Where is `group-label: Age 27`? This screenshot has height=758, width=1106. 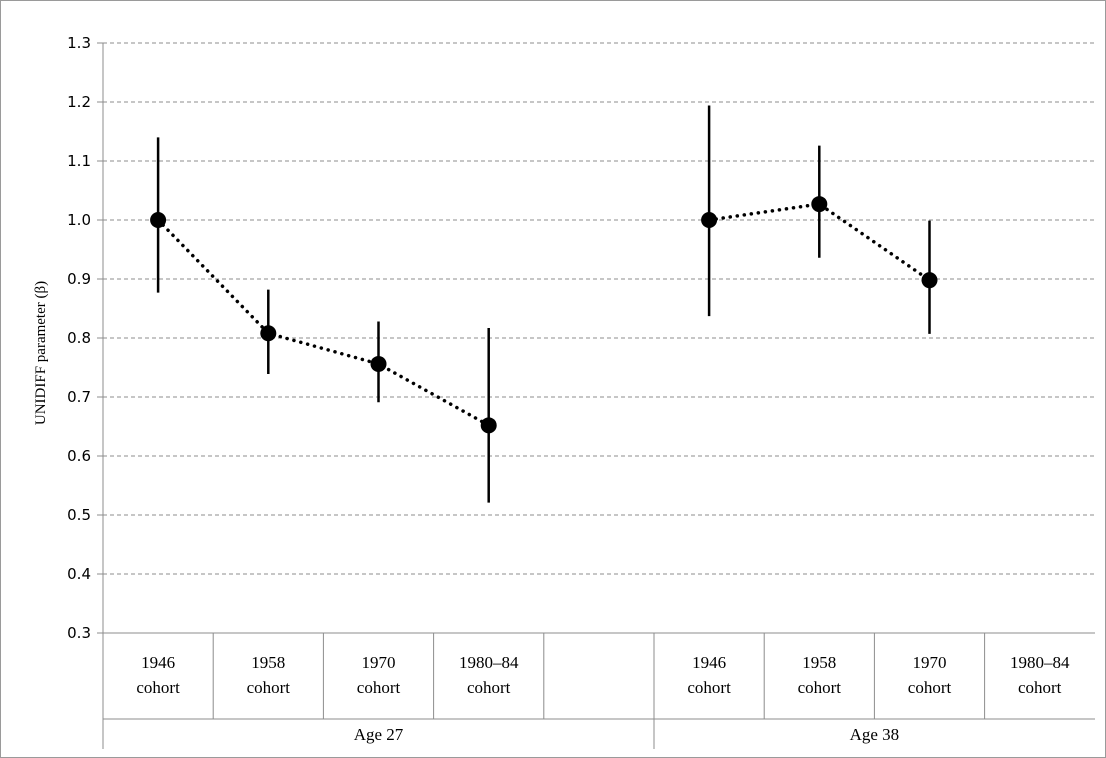
group-label: Age 27 is located at coordinates (379, 734).